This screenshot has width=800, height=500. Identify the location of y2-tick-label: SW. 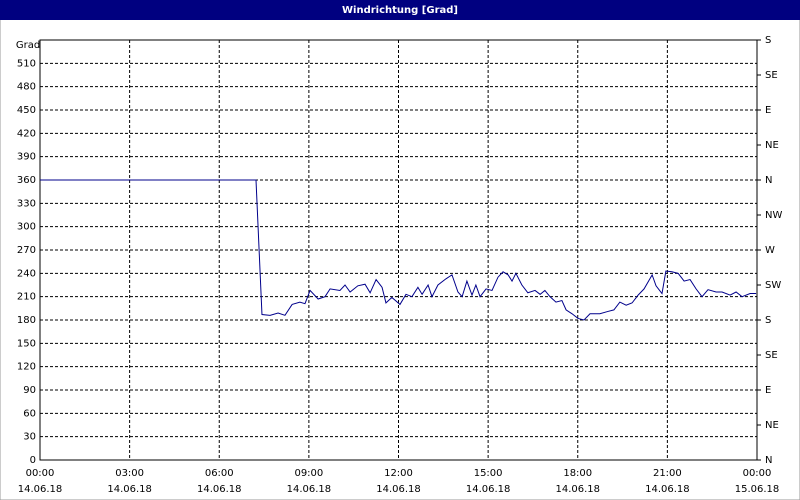
(773, 285).